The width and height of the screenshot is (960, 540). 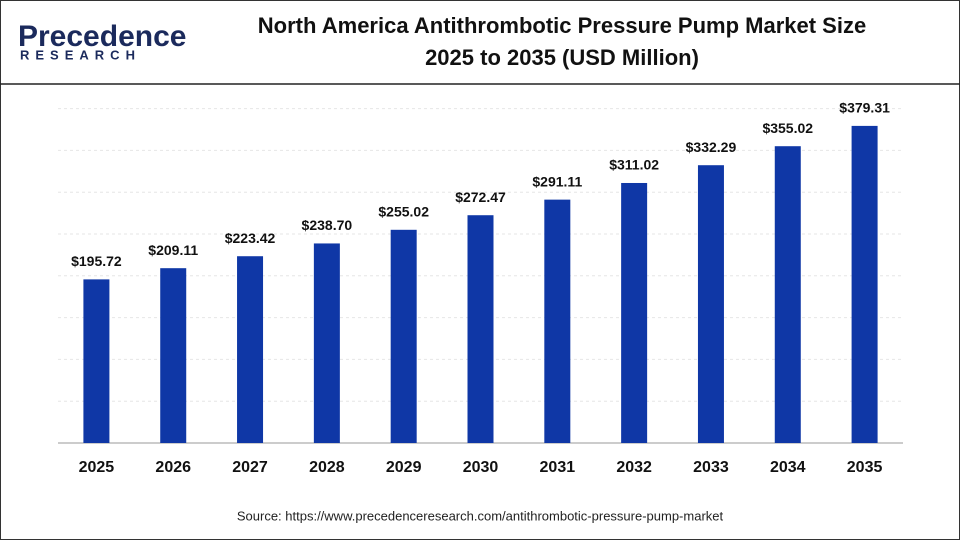 What do you see at coordinates (480, 197) in the screenshot?
I see `data-label: $272.47` at bounding box center [480, 197].